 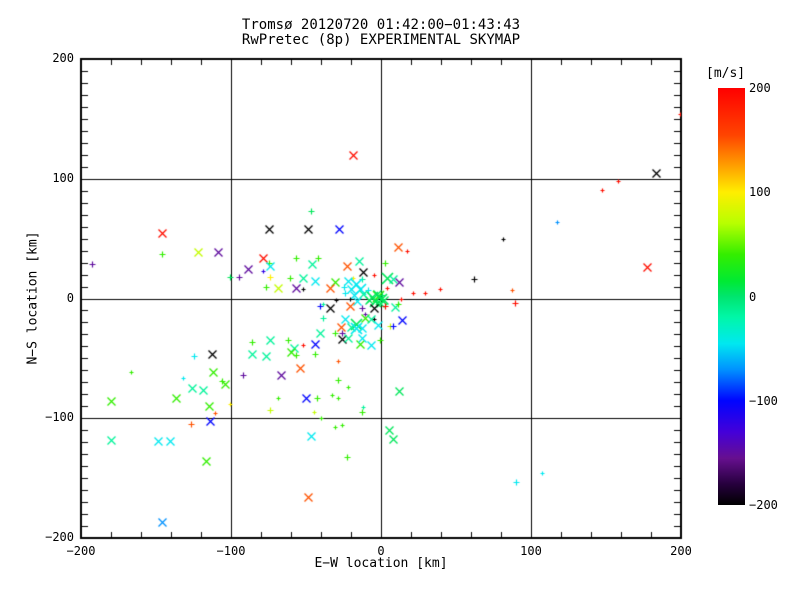 What do you see at coordinates (760, 88) in the screenshot?
I see `colorbar-tick-label: 200` at bounding box center [760, 88].